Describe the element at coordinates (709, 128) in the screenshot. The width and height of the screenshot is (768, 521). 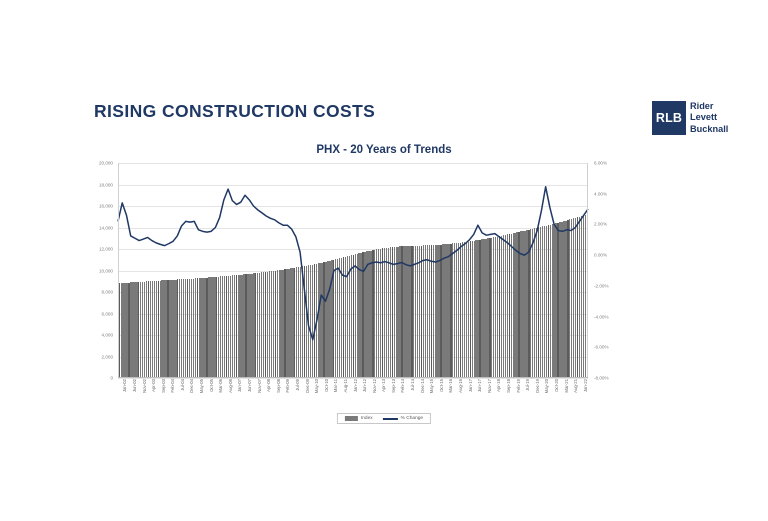
I see `logo-word-bucknall: Bucknall` at that location.